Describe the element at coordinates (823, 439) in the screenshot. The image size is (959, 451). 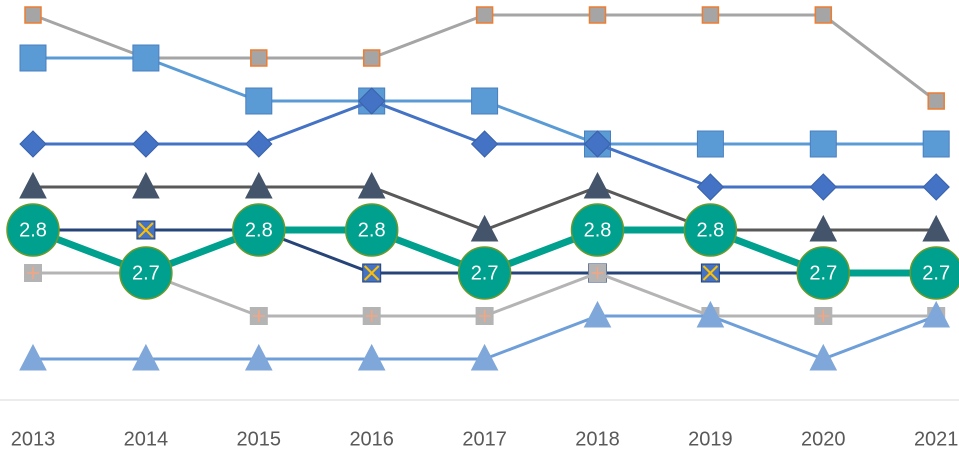
I see `x-tick-label: 2020` at that location.